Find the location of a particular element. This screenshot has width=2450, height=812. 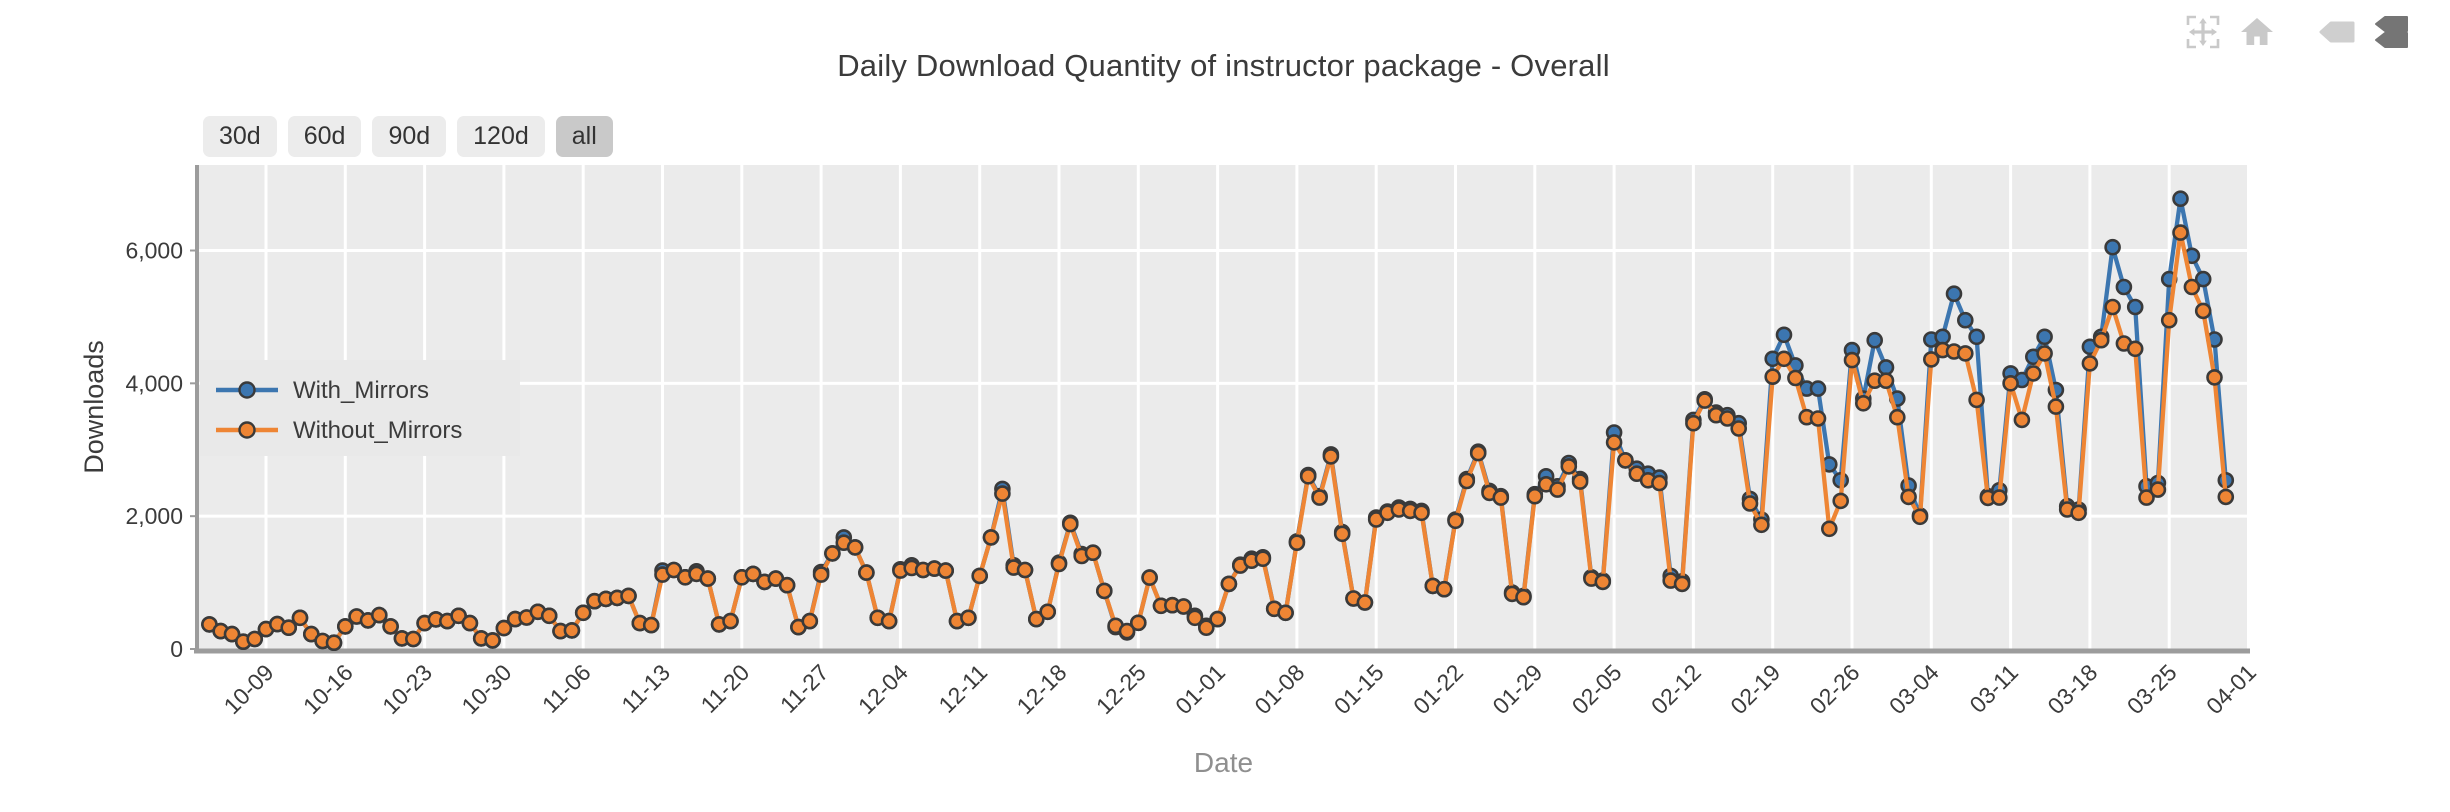

legend-item-with_mirrors: With_Mirrors is located at coordinates (322, 390).